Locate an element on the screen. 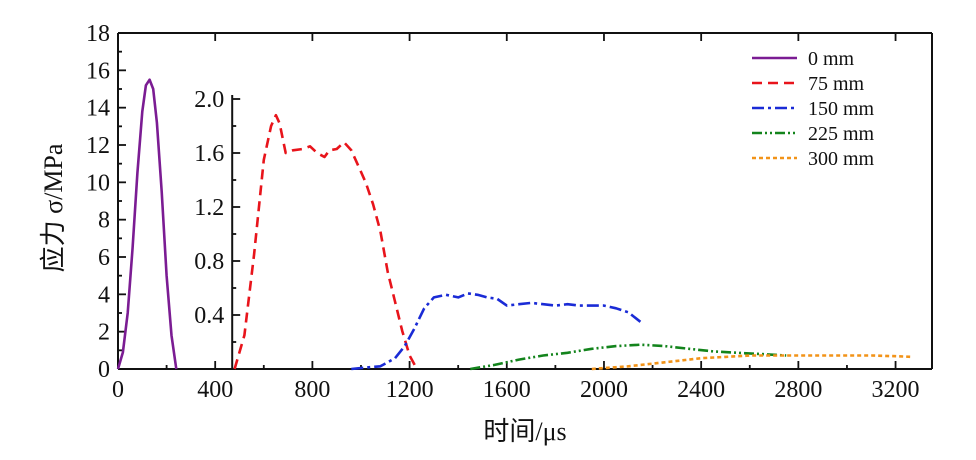  y-axis-title: 应力 σ/MPa is located at coordinates (53, 207).